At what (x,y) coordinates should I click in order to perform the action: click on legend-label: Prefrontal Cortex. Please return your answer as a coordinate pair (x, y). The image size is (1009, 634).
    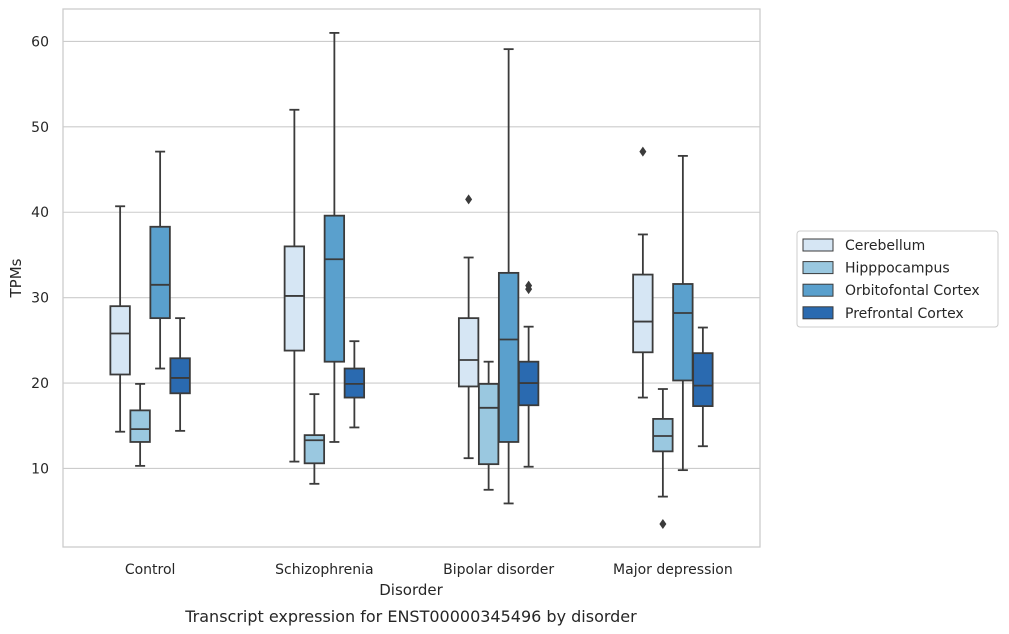
    Looking at the image, I should click on (904, 314).